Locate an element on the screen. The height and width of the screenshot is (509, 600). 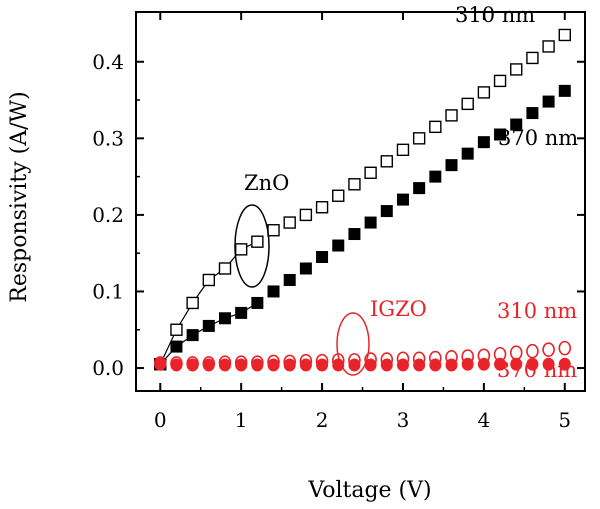
y-axis-label: Responsivity (A/W) is located at coordinates (19, 197).